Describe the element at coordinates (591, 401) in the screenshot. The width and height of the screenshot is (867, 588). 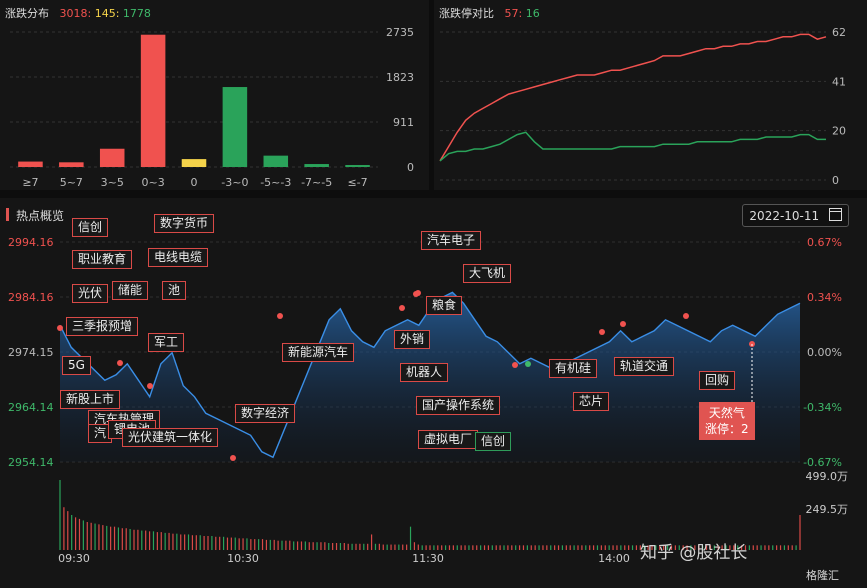
I see `concept-tag: 芯片` at that location.